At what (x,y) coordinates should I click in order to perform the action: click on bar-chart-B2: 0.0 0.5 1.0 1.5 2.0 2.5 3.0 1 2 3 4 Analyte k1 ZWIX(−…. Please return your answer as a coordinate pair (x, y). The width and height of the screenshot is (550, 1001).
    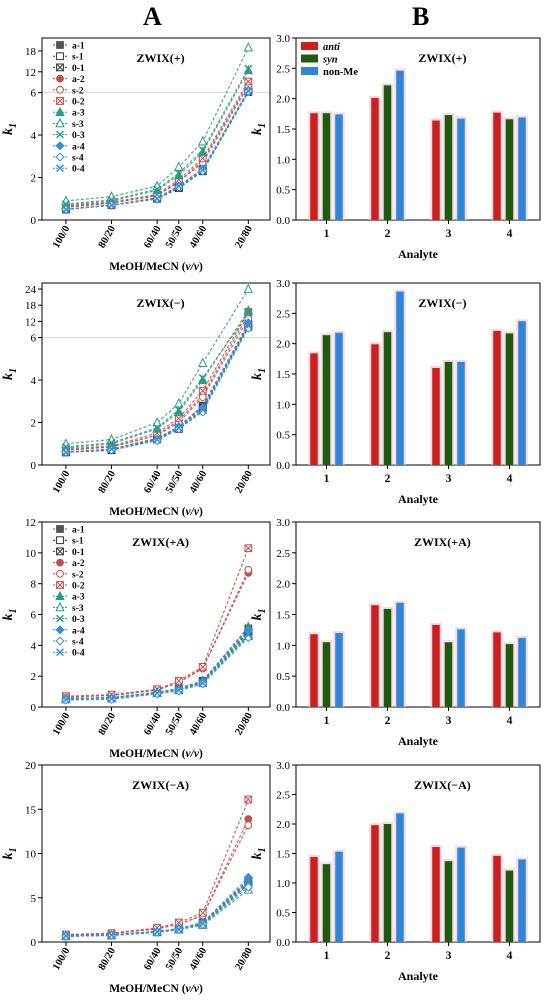
    Looking at the image, I should click on (395, 392).